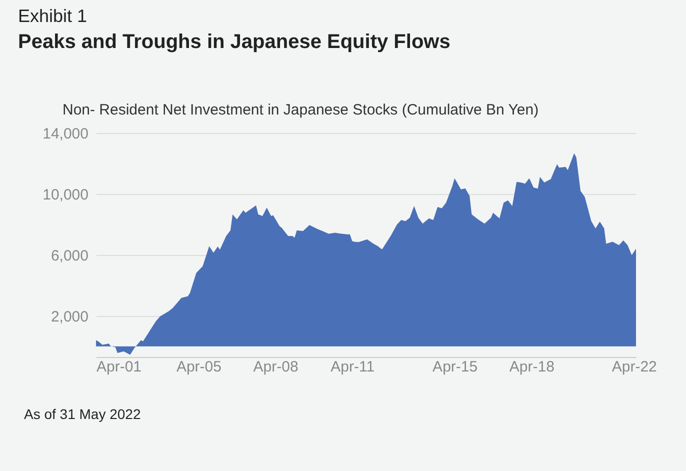 This screenshot has width=686, height=471. I want to click on chart-title: Exhibit 1, so click(53, 16).